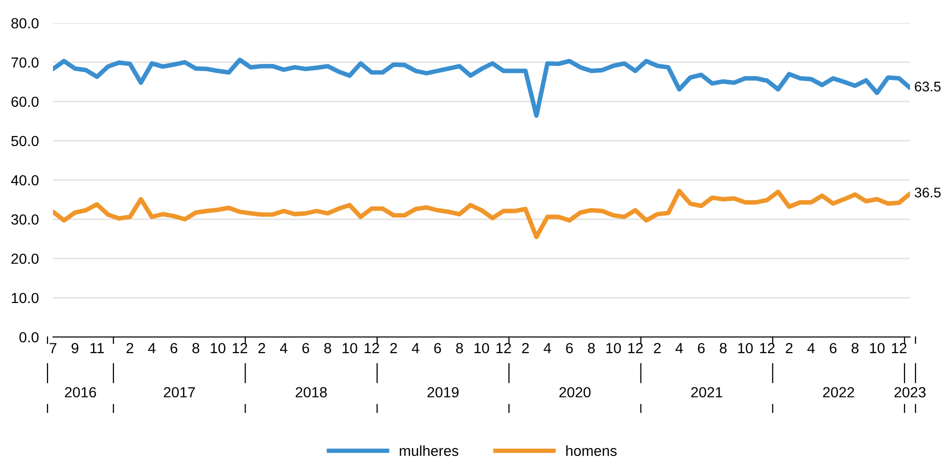 The width and height of the screenshot is (946, 472). What do you see at coordinates (25, 23) in the screenshot?
I see `y-tick-label: 80.0` at bounding box center [25, 23].